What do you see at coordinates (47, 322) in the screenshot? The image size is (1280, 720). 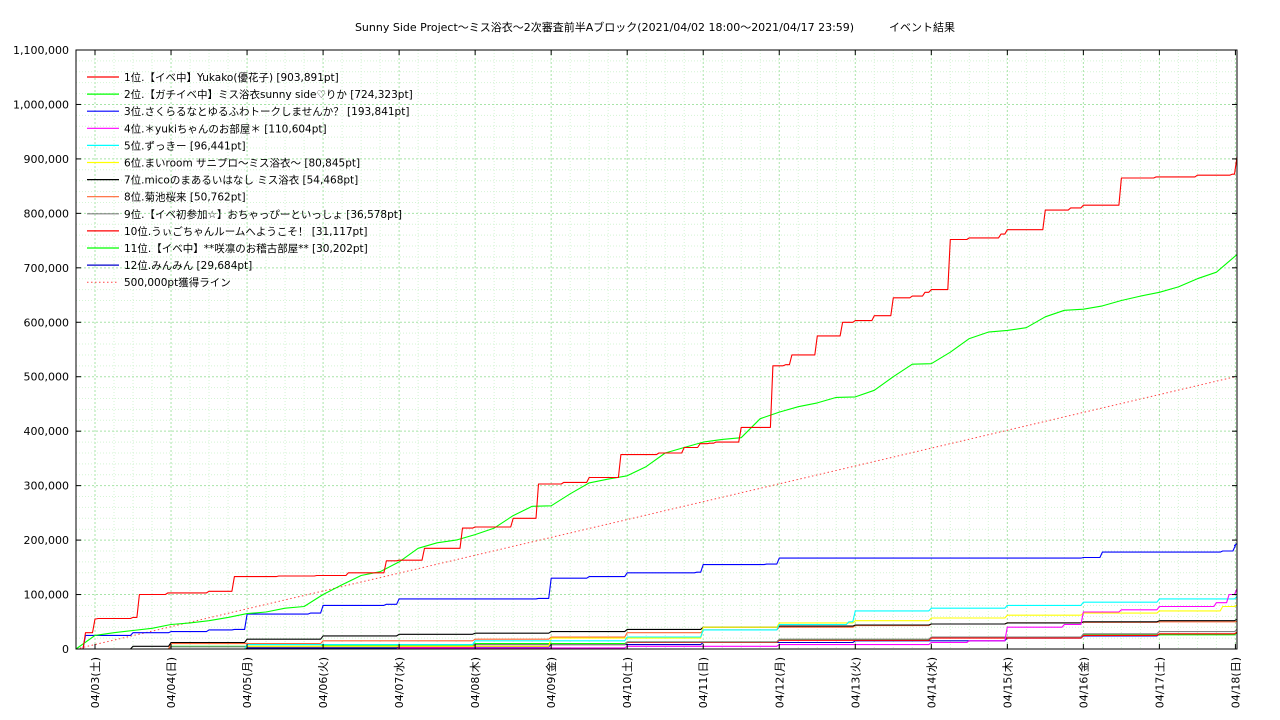 I see `y-tick-label: 600,000` at bounding box center [47, 322].